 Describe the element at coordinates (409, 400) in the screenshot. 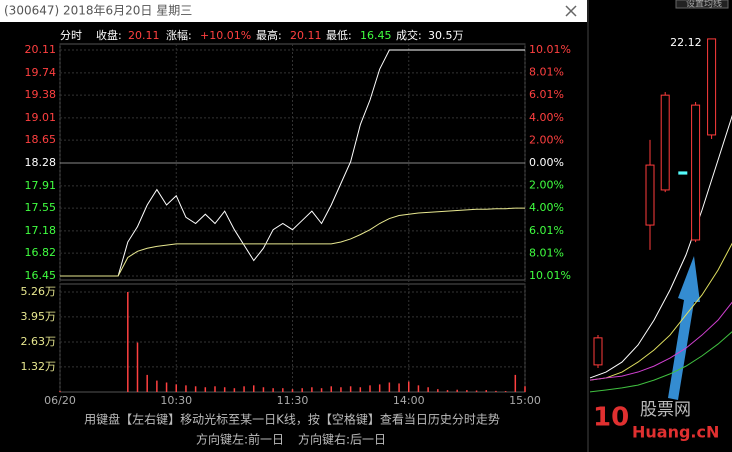

I see `x-tick-label: 14:00` at that location.